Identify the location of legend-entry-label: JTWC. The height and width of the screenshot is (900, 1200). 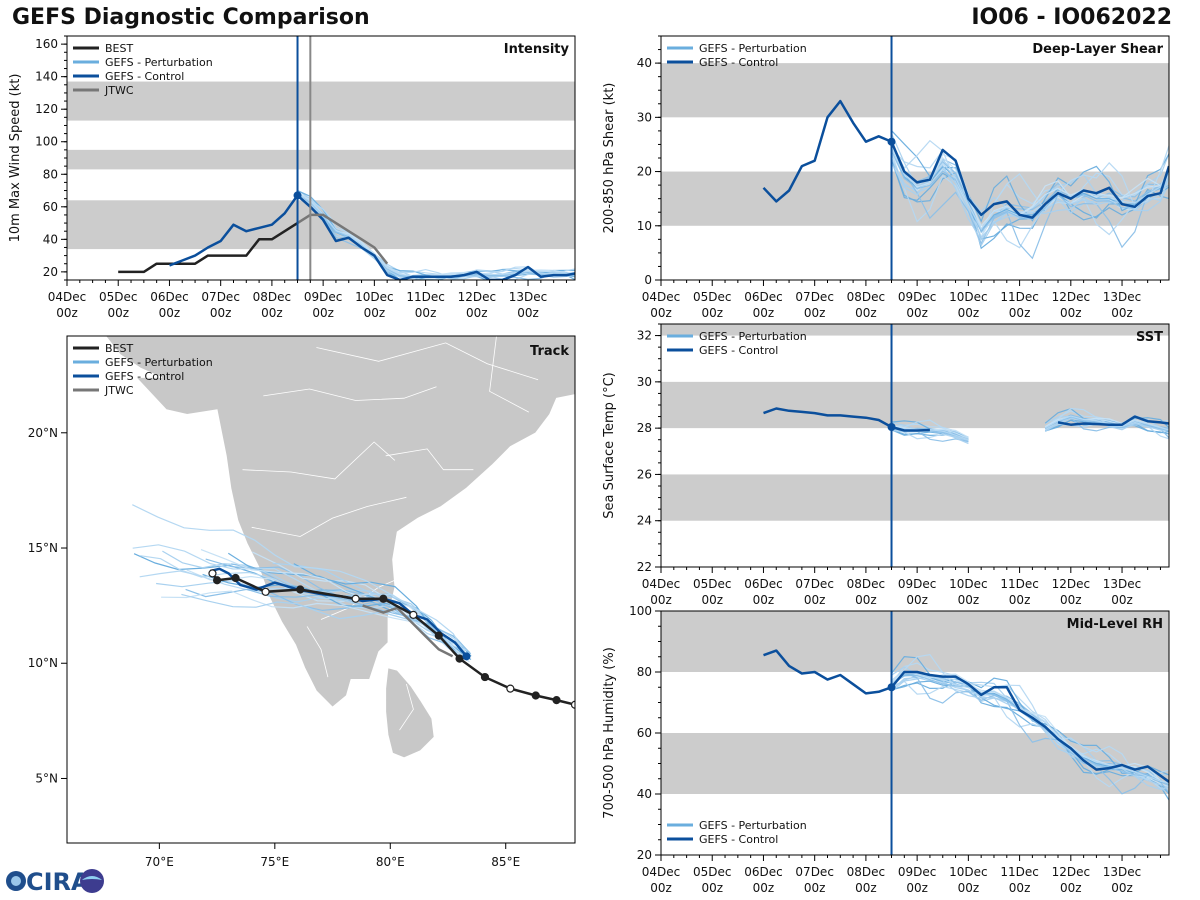
(119, 390).